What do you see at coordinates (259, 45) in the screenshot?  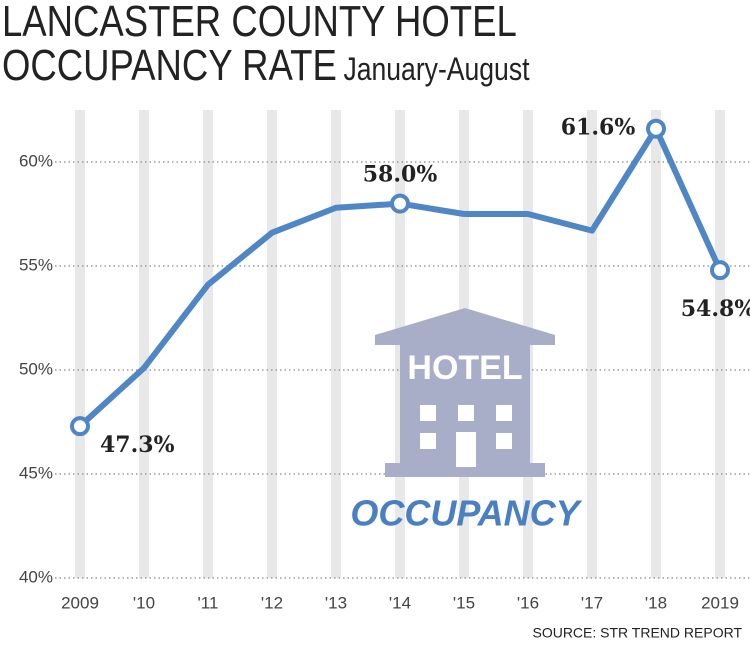 I see `chart-title: LANCASTER COUNTY HOTEL OCCUPANCY RATE` at bounding box center [259, 45].